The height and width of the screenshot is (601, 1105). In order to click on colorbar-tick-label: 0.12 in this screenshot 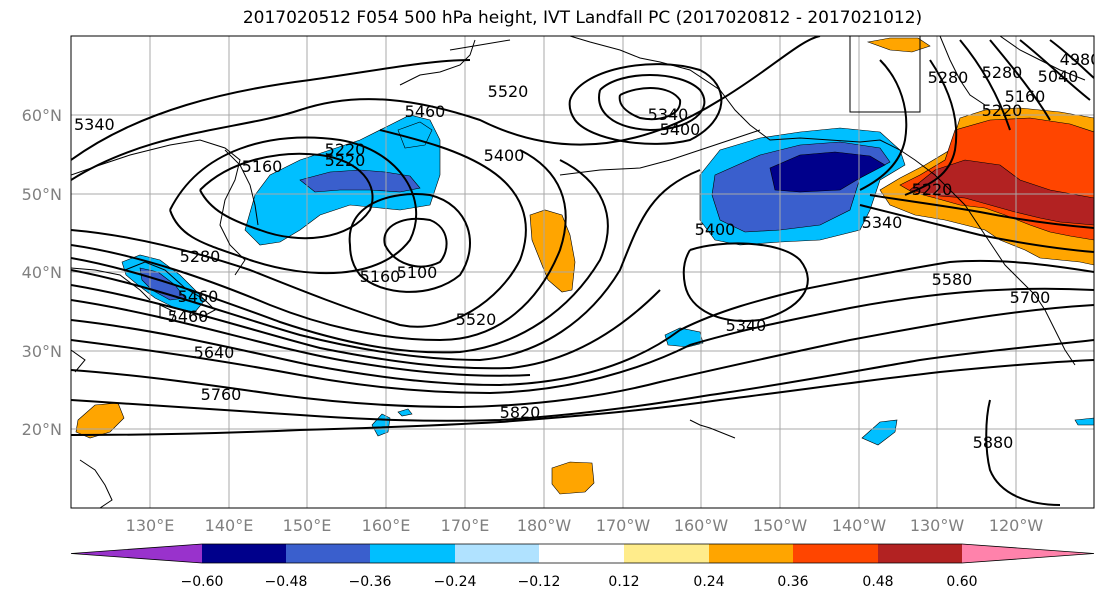, I will do `click(623, 582)`.